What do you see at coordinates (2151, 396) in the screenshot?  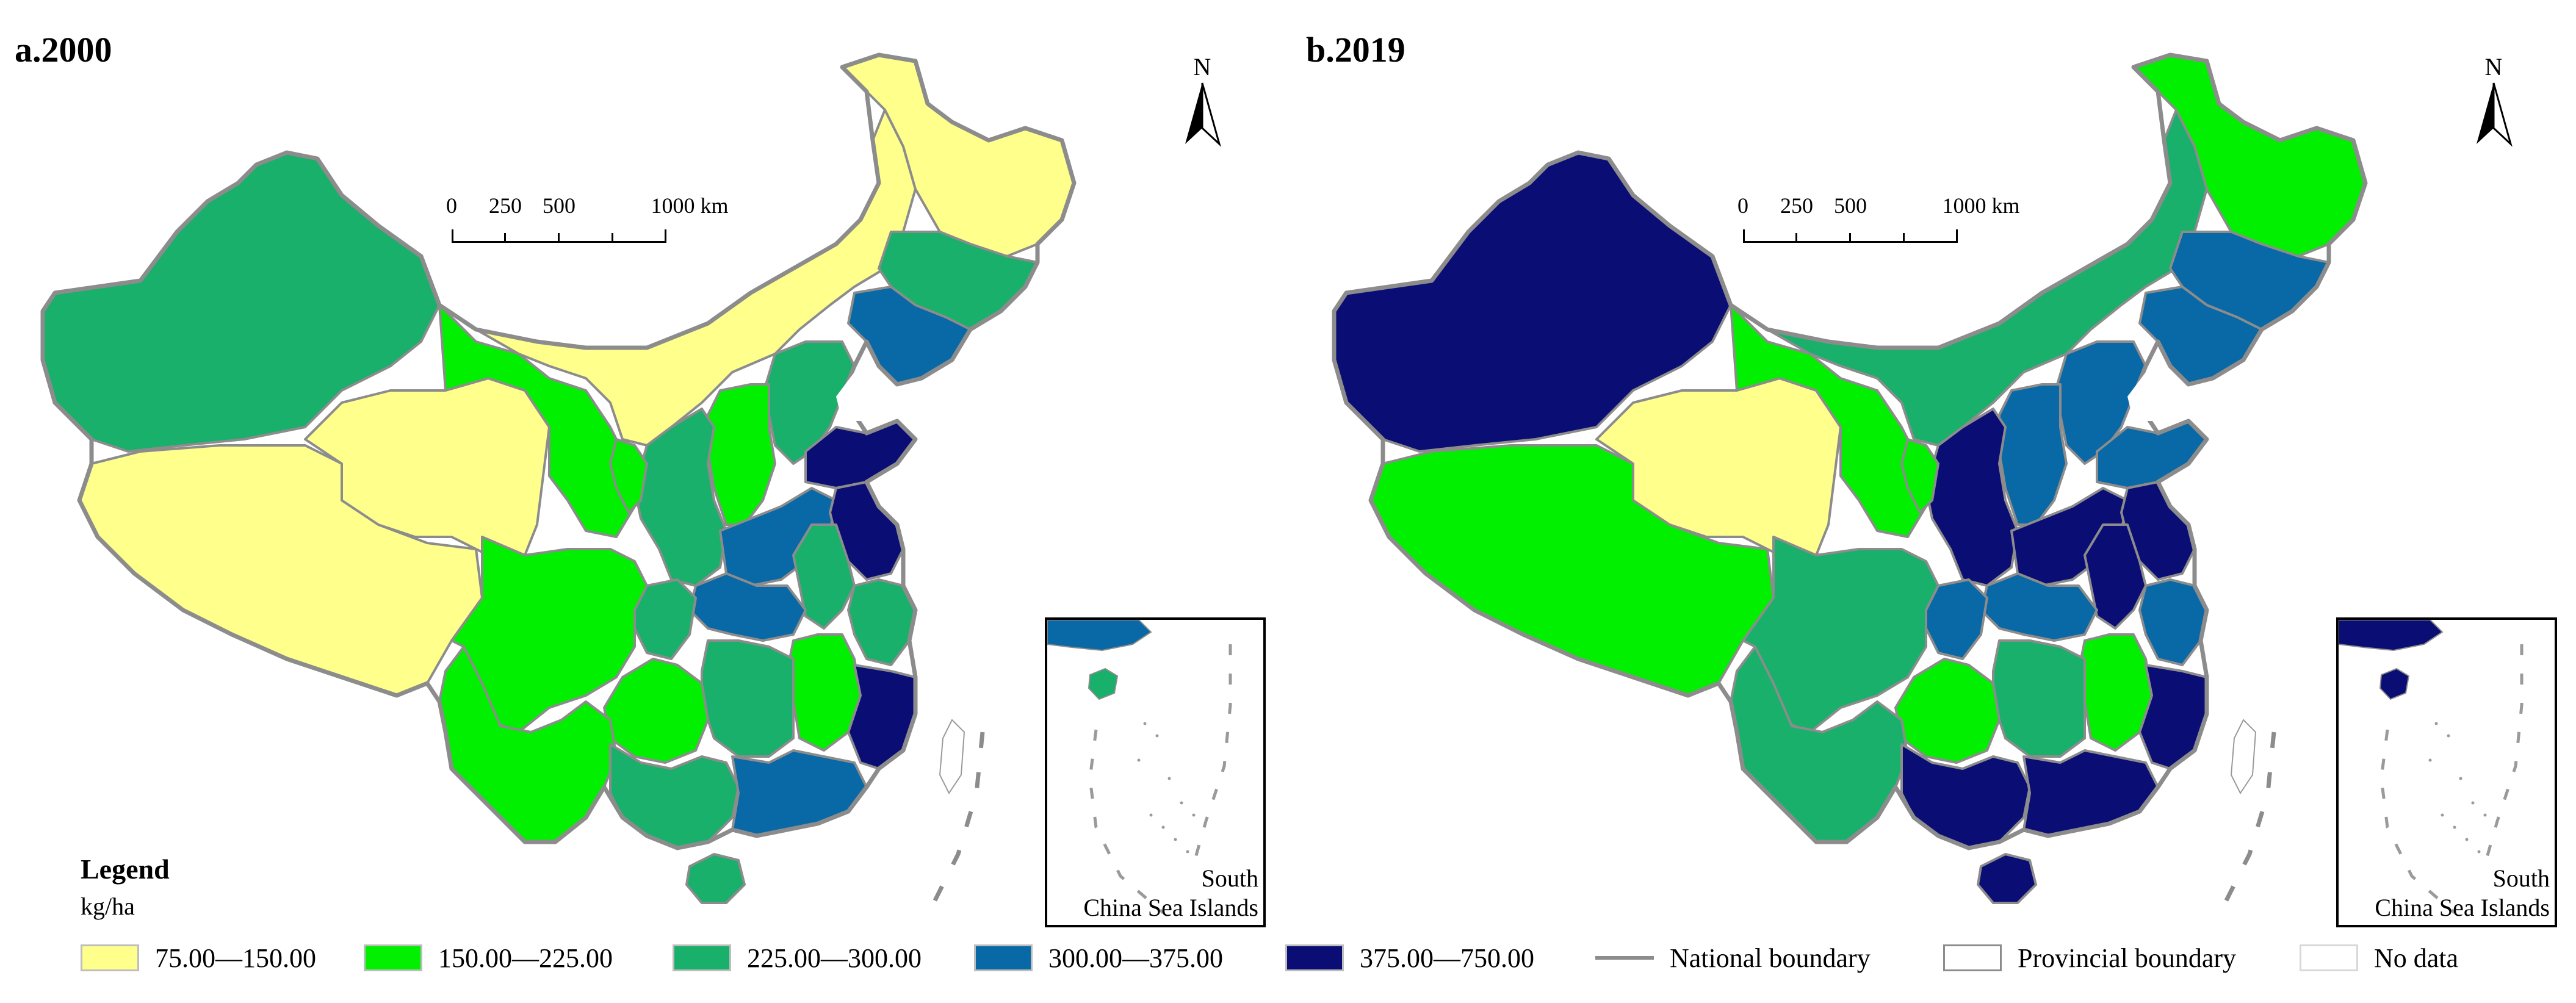 I see `bohai-sea` at bounding box center [2151, 396].